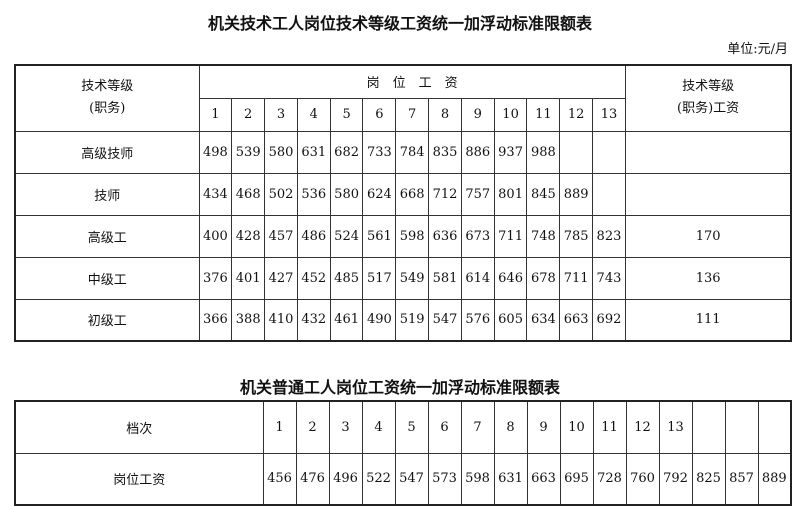  What do you see at coordinates (445, 114) in the screenshot?
I see `grade-number: 8` at bounding box center [445, 114].